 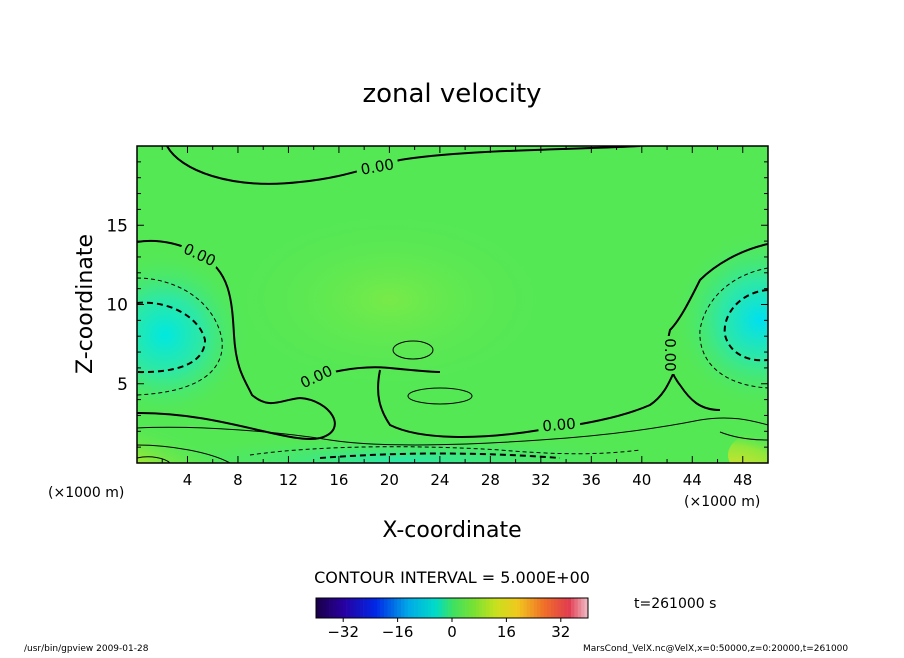 What do you see at coordinates (117, 306) in the screenshot?
I see `y-tick-label: 10` at bounding box center [117, 306].